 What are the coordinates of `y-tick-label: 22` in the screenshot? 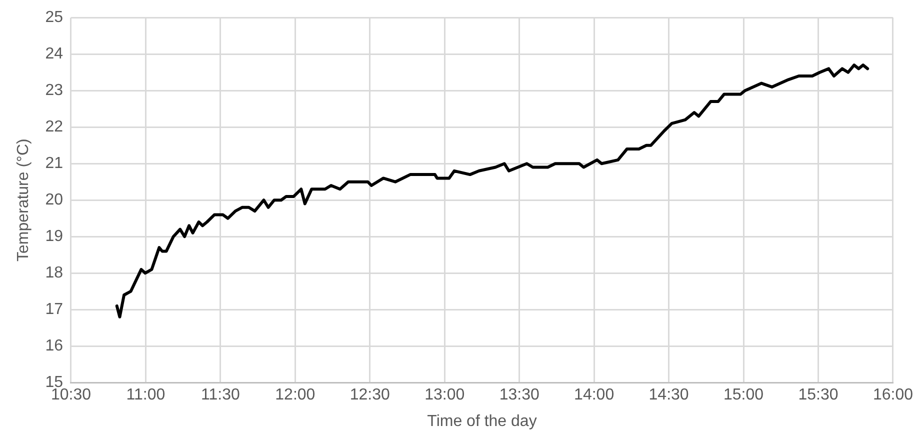 It's located at (54, 127).